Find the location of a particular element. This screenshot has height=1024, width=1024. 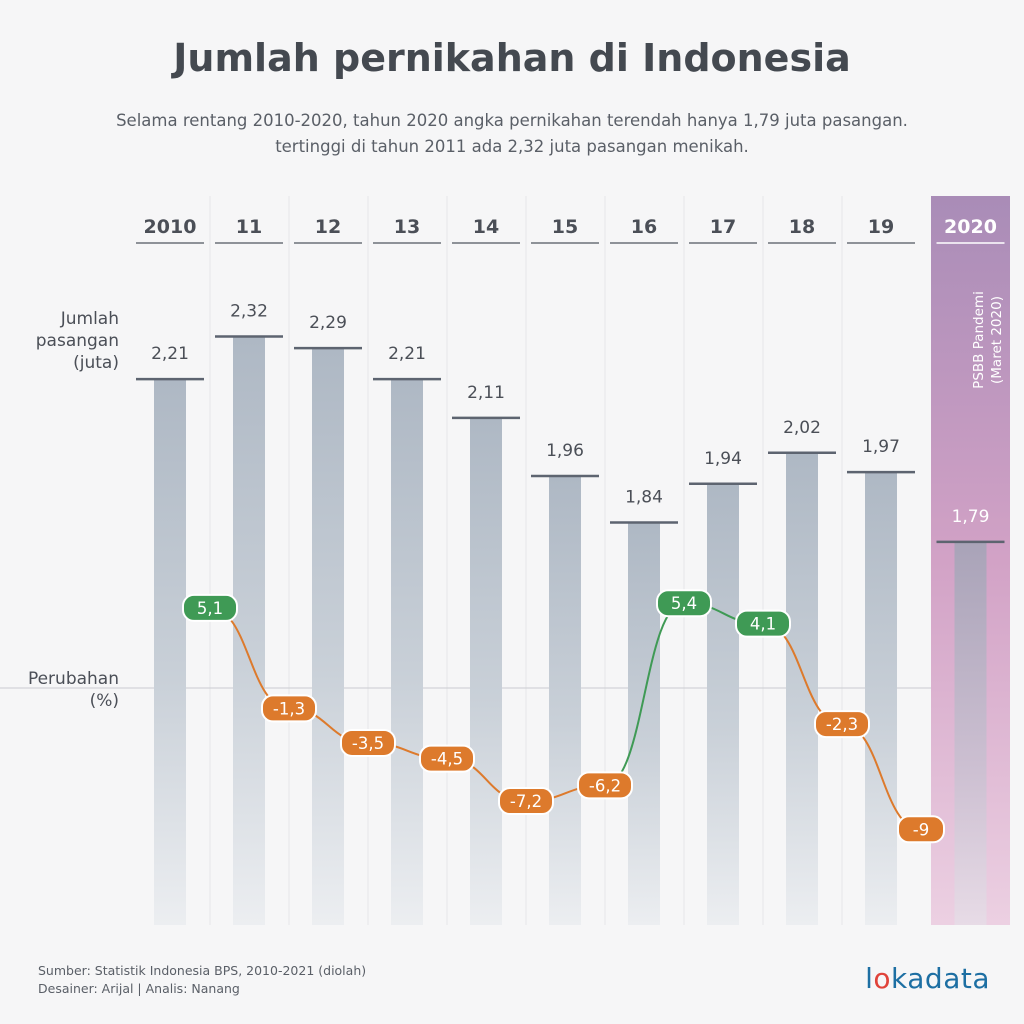

brand-logo: lokadata is located at coordinates (927, 978).